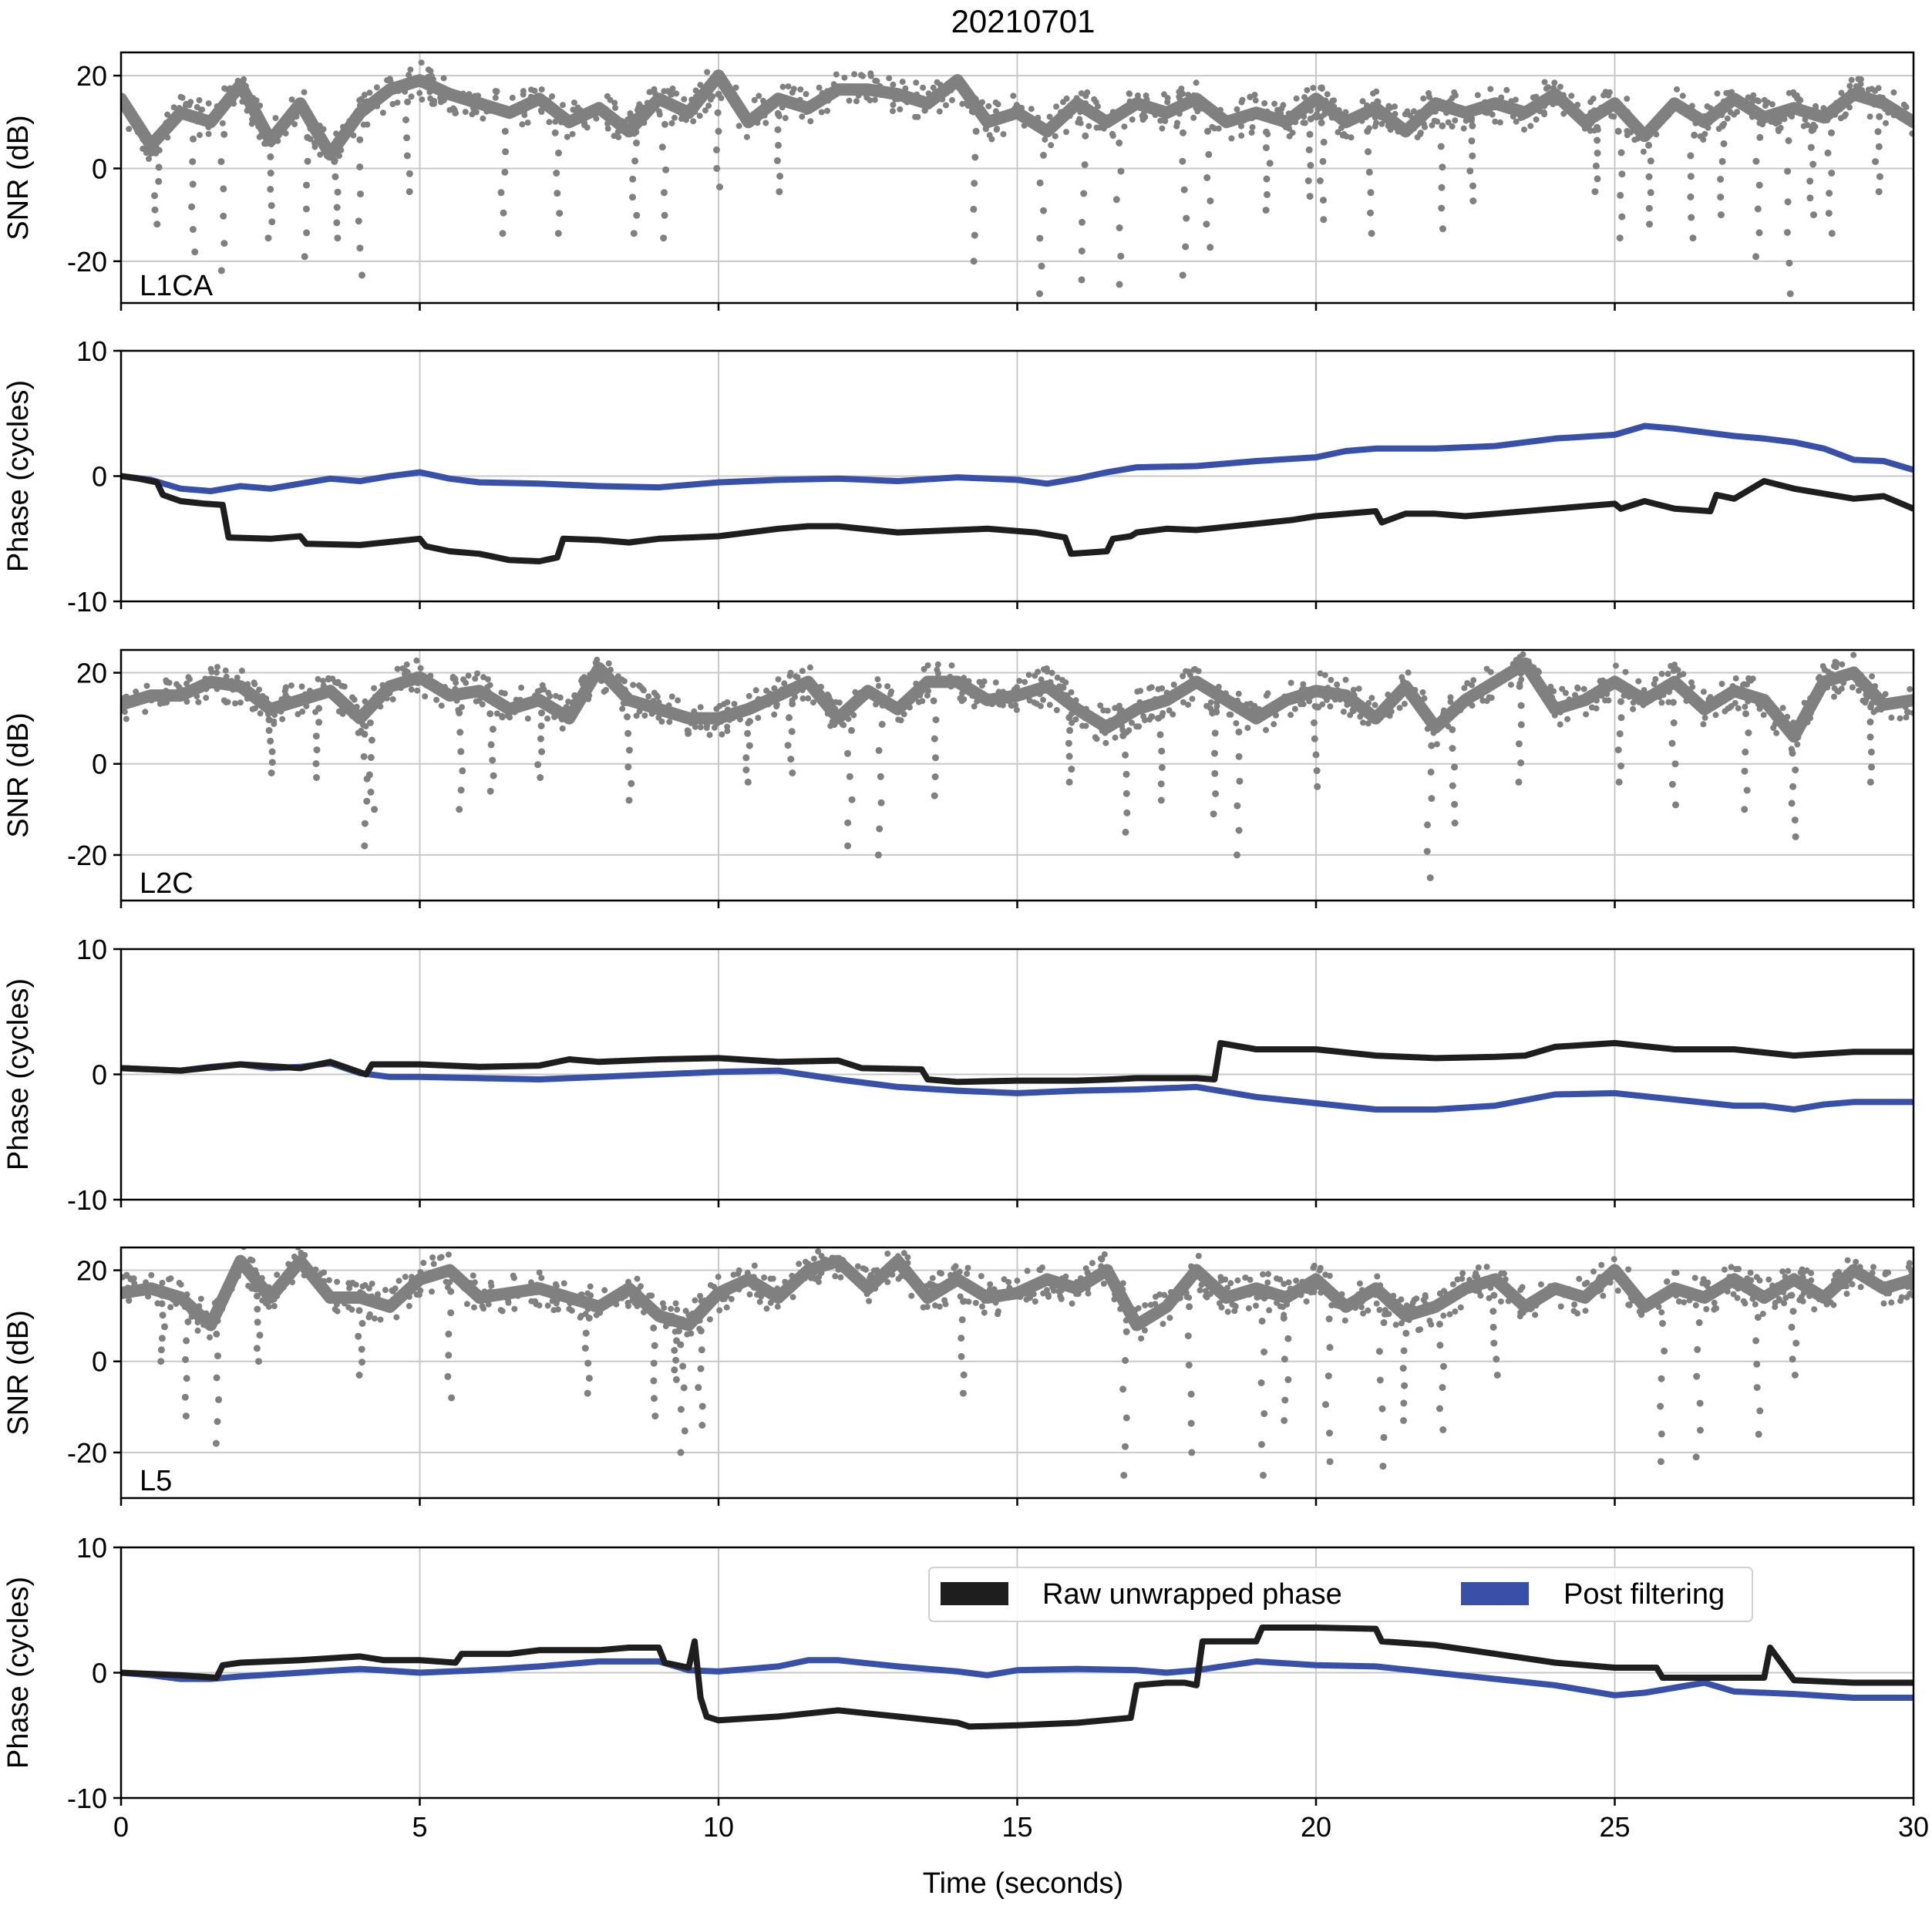 The height and width of the screenshot is (1909, 1932). I want to click on y-axis-label: Phase (cycles), so click(18, 476).